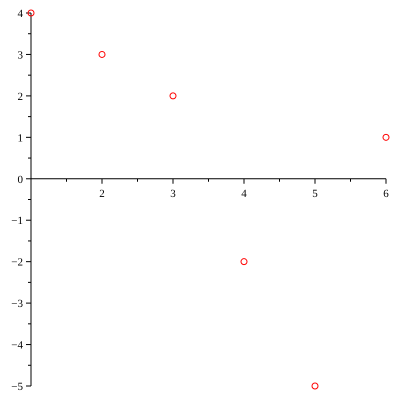  What do you see at coordinates (20, 96) in the screenshot?
I see `y-tick-label: 2` at bounding box center [20, 96].